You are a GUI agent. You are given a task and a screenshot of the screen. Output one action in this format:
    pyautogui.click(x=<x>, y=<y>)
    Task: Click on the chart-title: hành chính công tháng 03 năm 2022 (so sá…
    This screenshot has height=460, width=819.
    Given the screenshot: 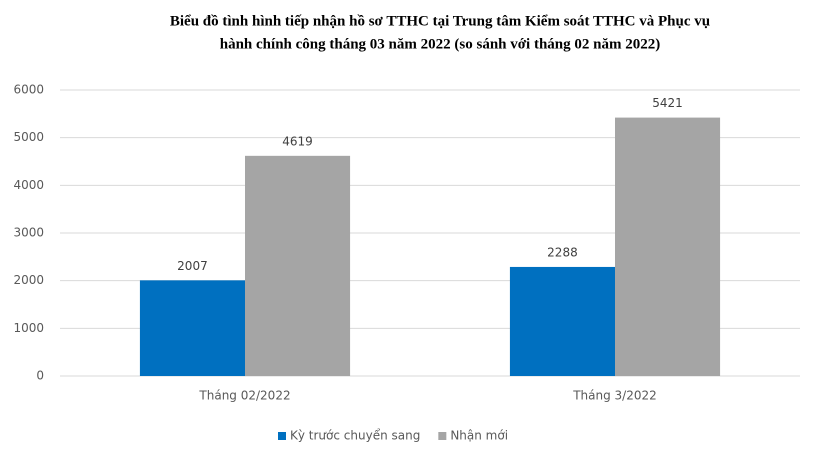 What is the action you would take?
    pyautogui.click(x=440, y=44)
    